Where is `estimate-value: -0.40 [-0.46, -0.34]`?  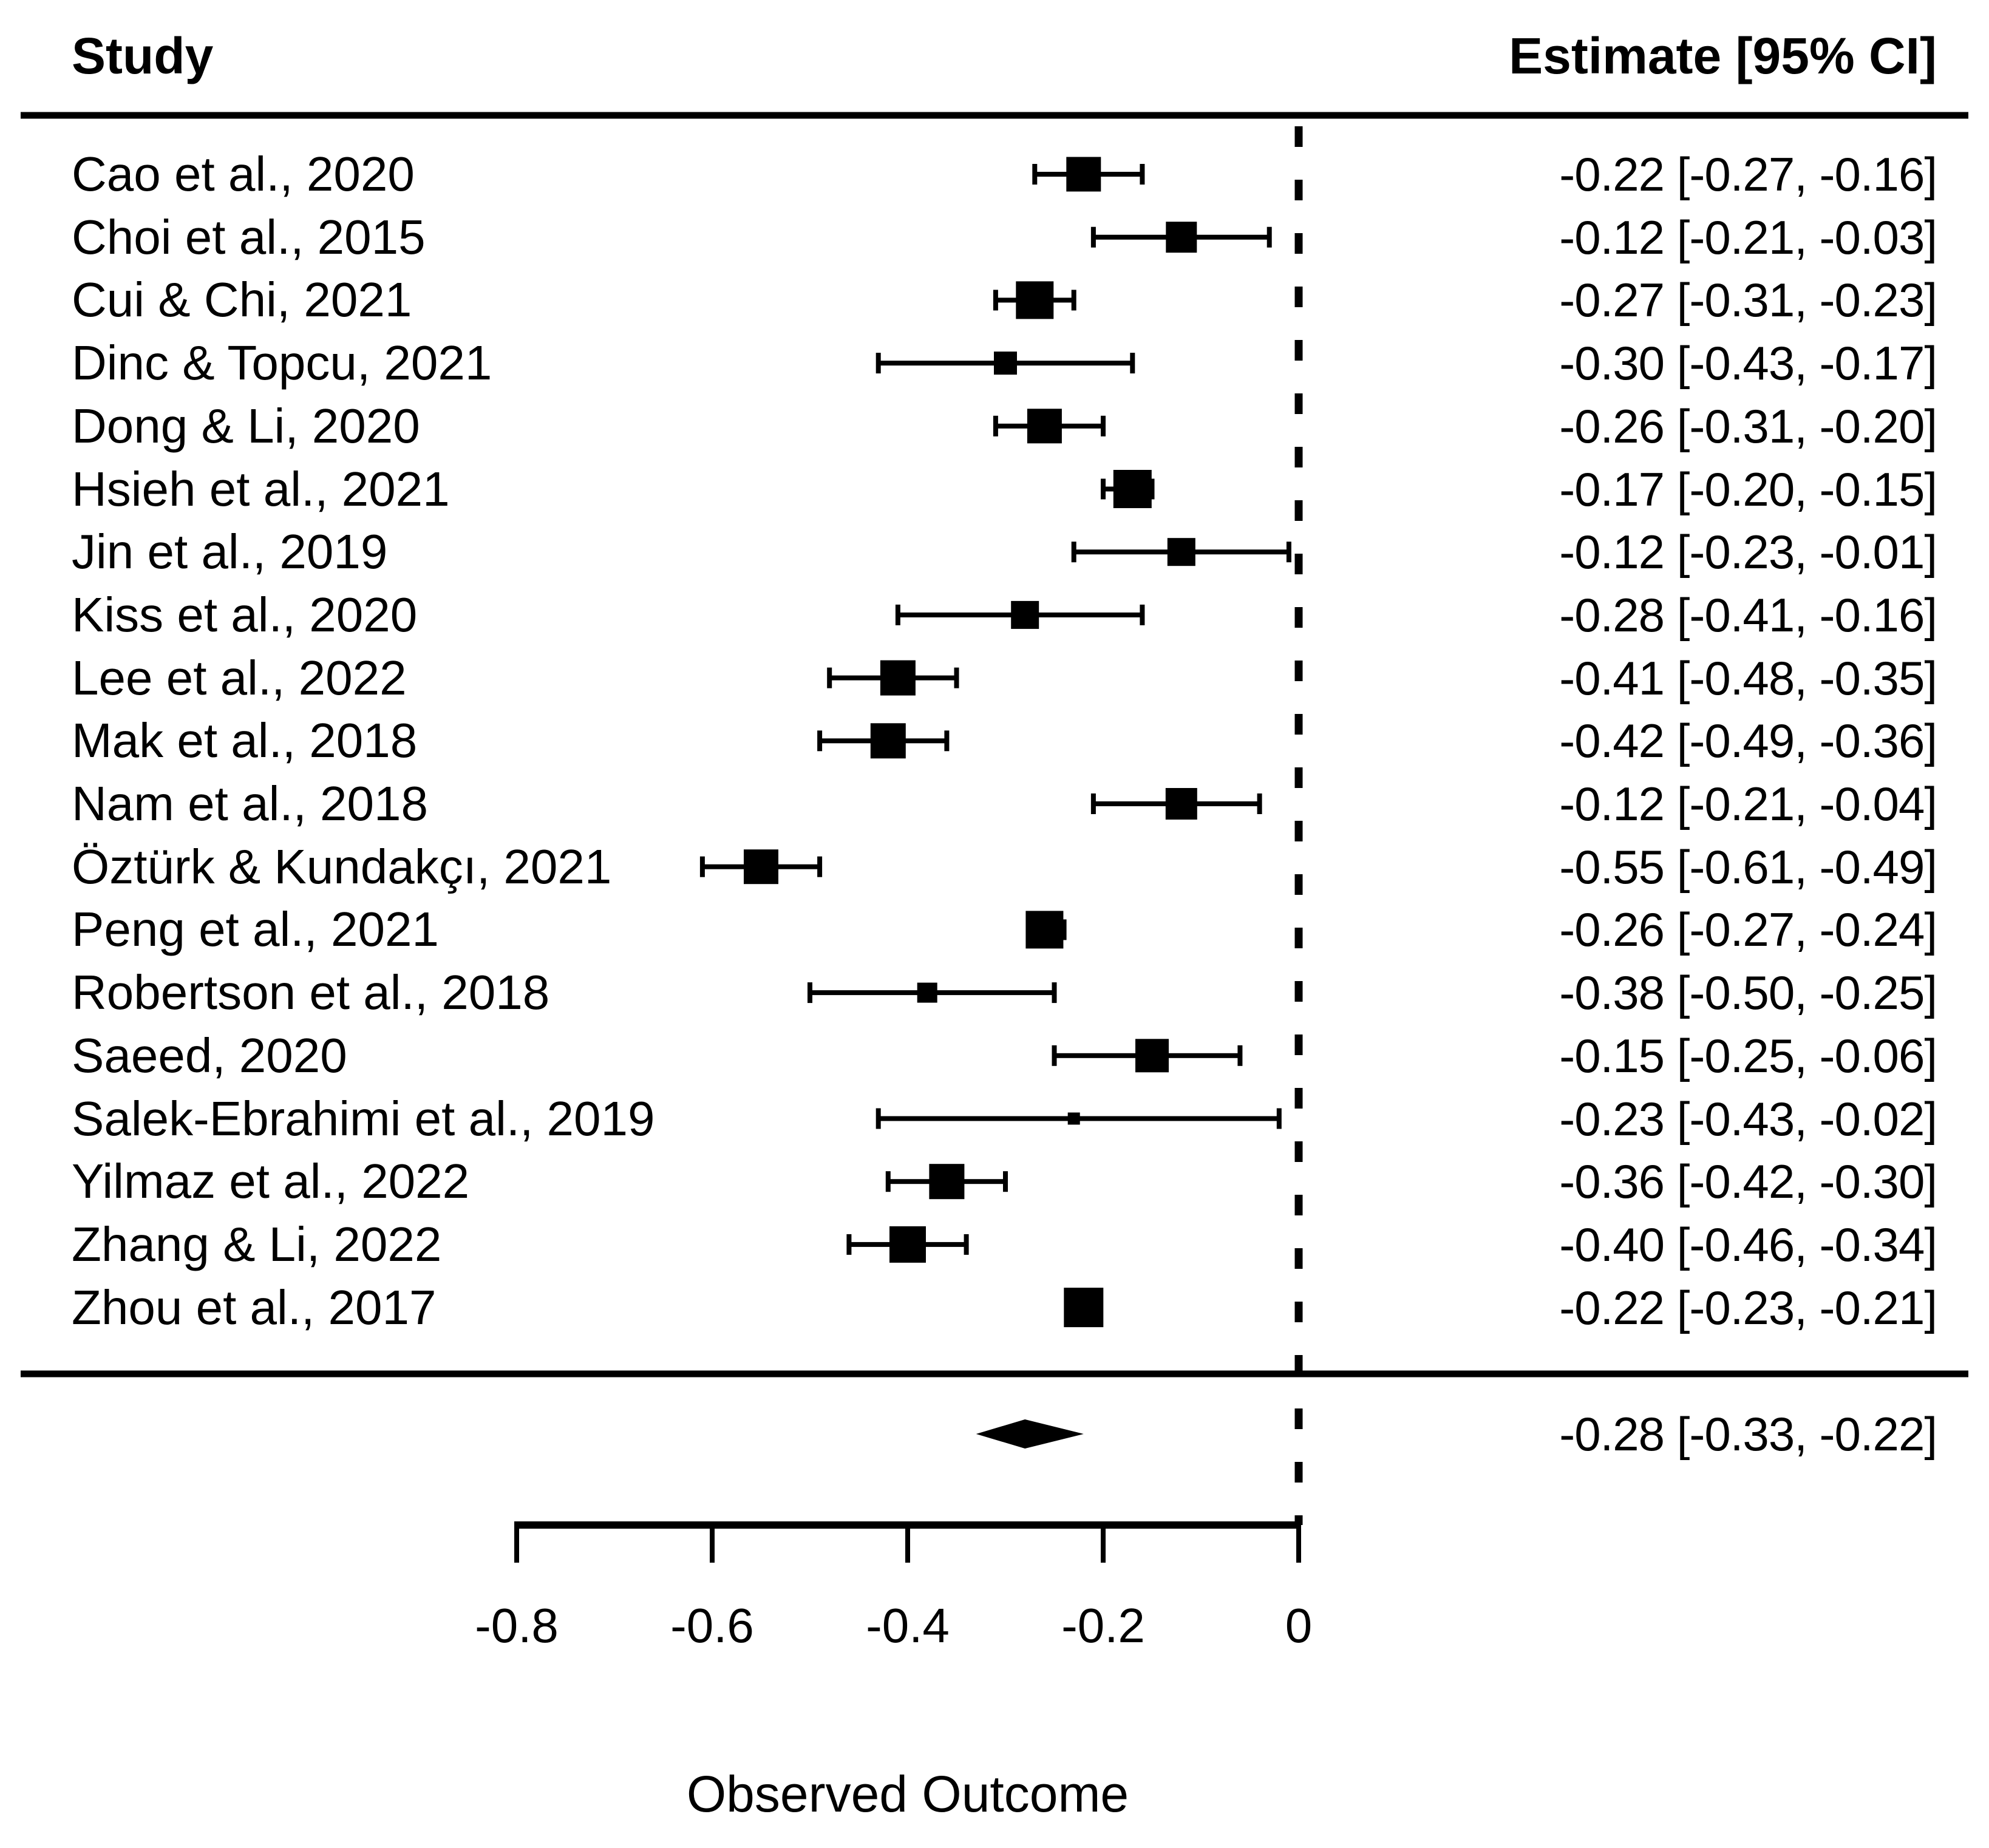 estimate-value: -0.40 [-0.46, -0.34] is located at coordinates (1748, 1244).